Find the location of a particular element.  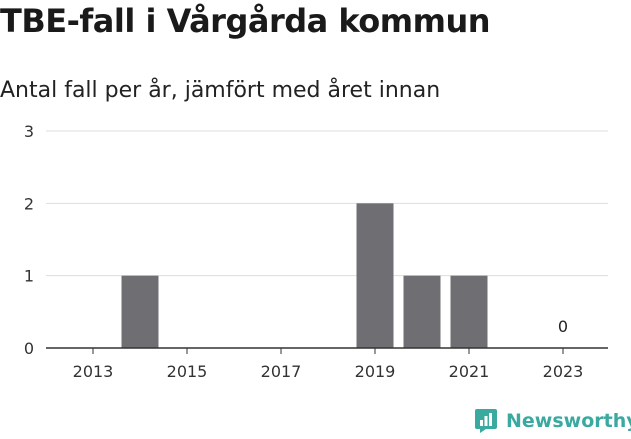

chart-title: TBE-fall i Vårgårda kommun is located at coordinates (245, 21).